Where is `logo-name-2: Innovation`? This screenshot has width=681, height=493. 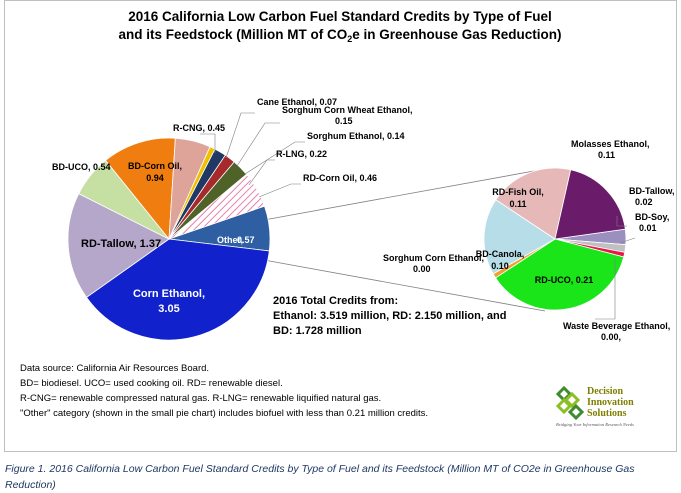
logo-name-2: Innovation is located at coordinates (610, 402).